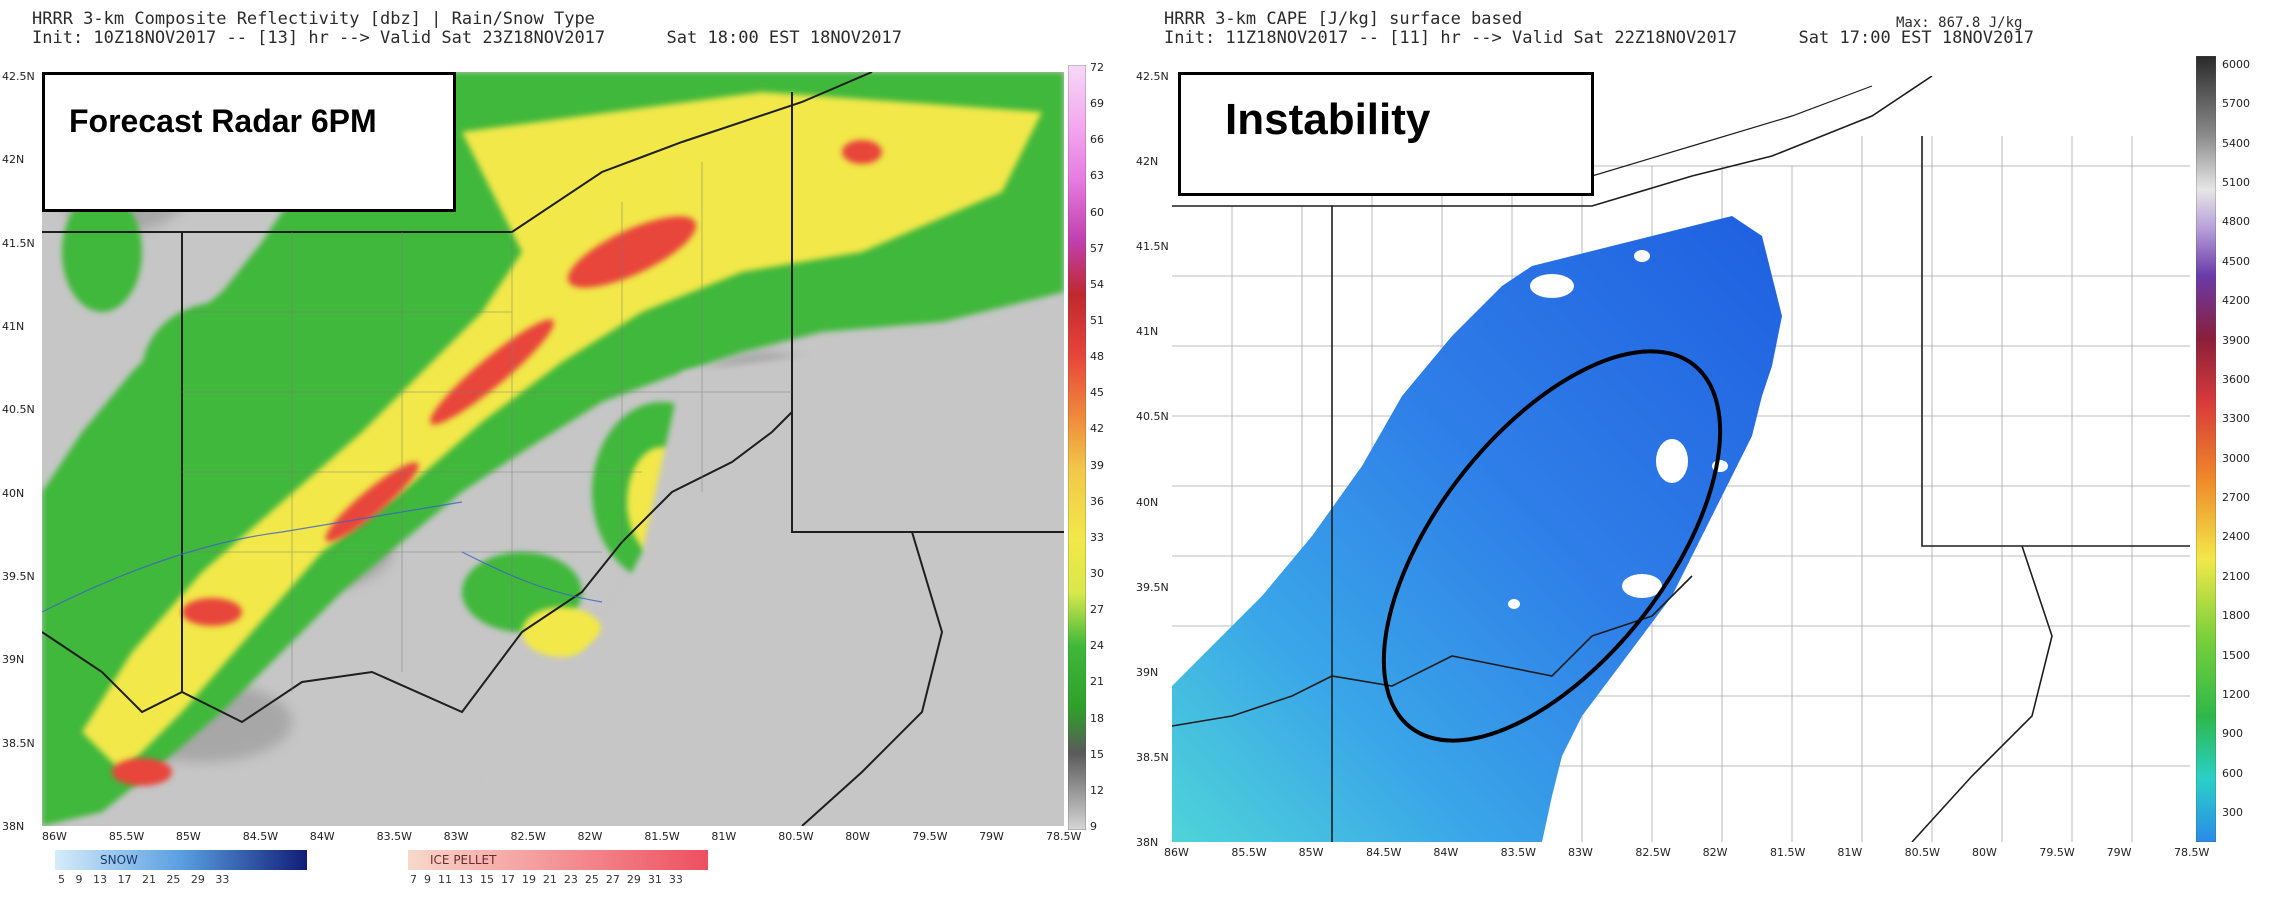 Image resolution: width=2284 pixels, height=912 pixels. Describe the element at coordinates (13, 326) in the screenshot. I see `left-lat-label-3: 41N` at that location.